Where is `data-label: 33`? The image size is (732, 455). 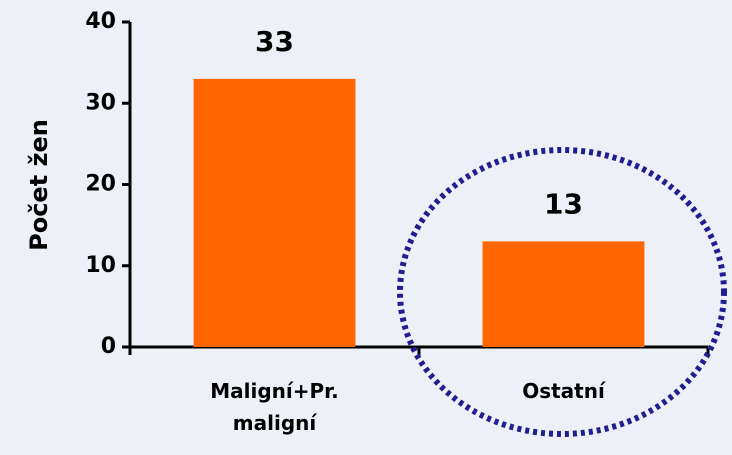 data-label: 33 is located at coordinates (274, 41).